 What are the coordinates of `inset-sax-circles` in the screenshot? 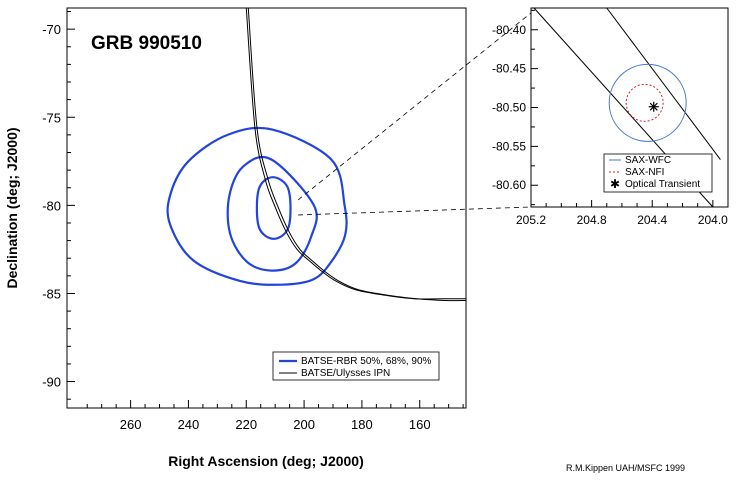 It's located at (647, 102).